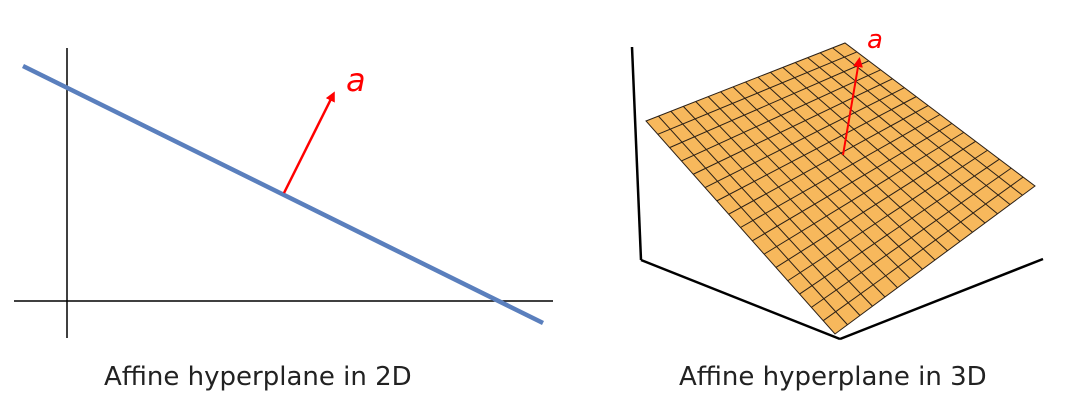 The width and height of the screenshot is (1070, 417). I want to click on vector-label-a-3d: a, so click(875, 40).